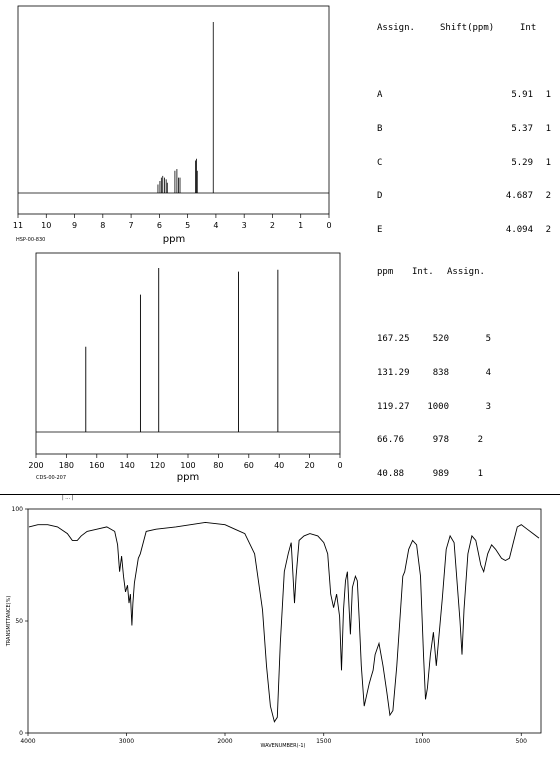  What do you see at coordinates (323, 741) in the screenshot?
I see `ir-xtick-label: 1500` at bounding box center [323, 741].